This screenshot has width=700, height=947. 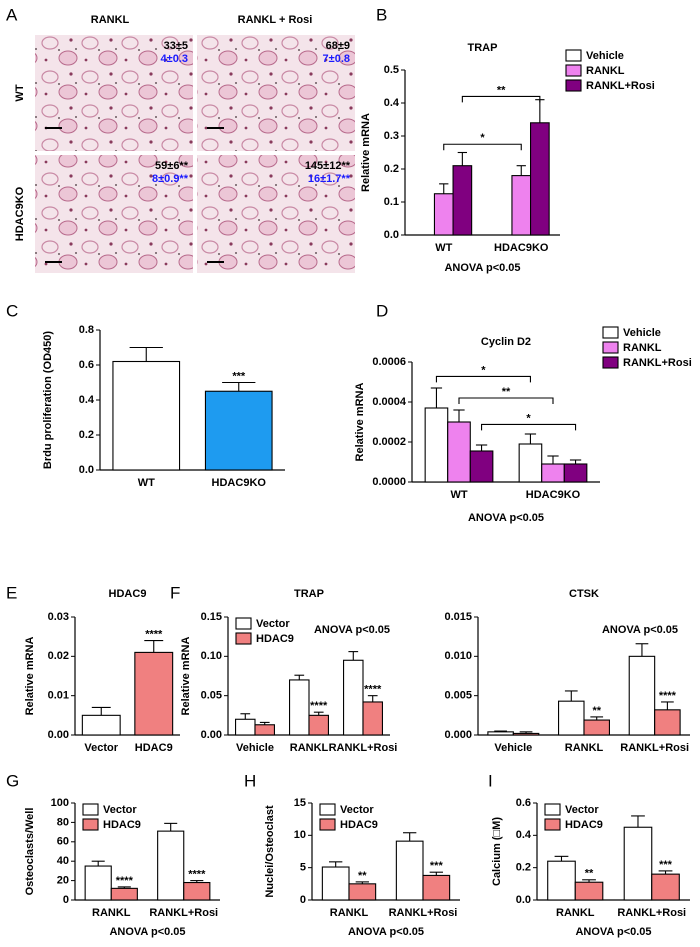 I want to click on count: 68±9, so click(x=338, y=46).